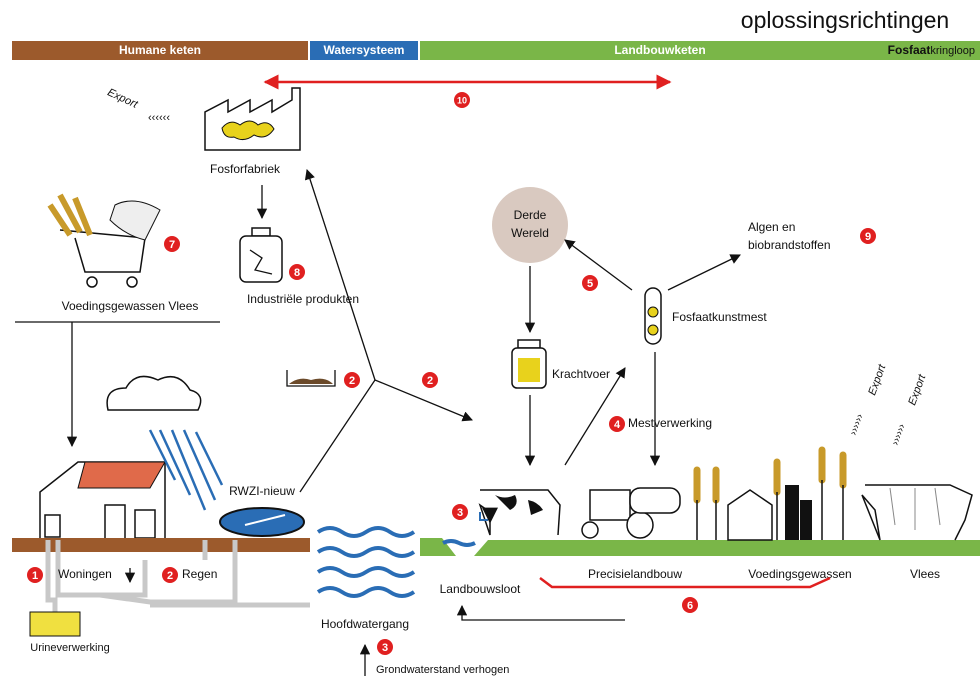  I want to click on jar-icon, so click(529, 364).